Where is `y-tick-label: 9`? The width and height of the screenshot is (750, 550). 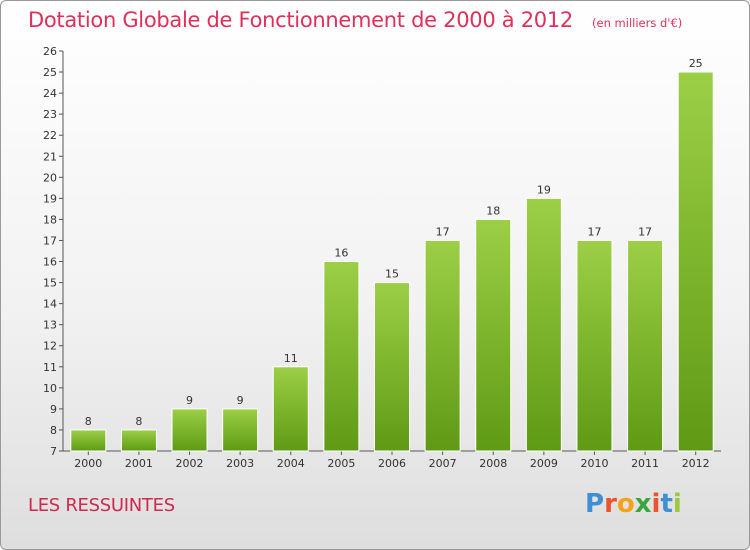
y-tick-label: 9 is located at coordinates (53, 409).